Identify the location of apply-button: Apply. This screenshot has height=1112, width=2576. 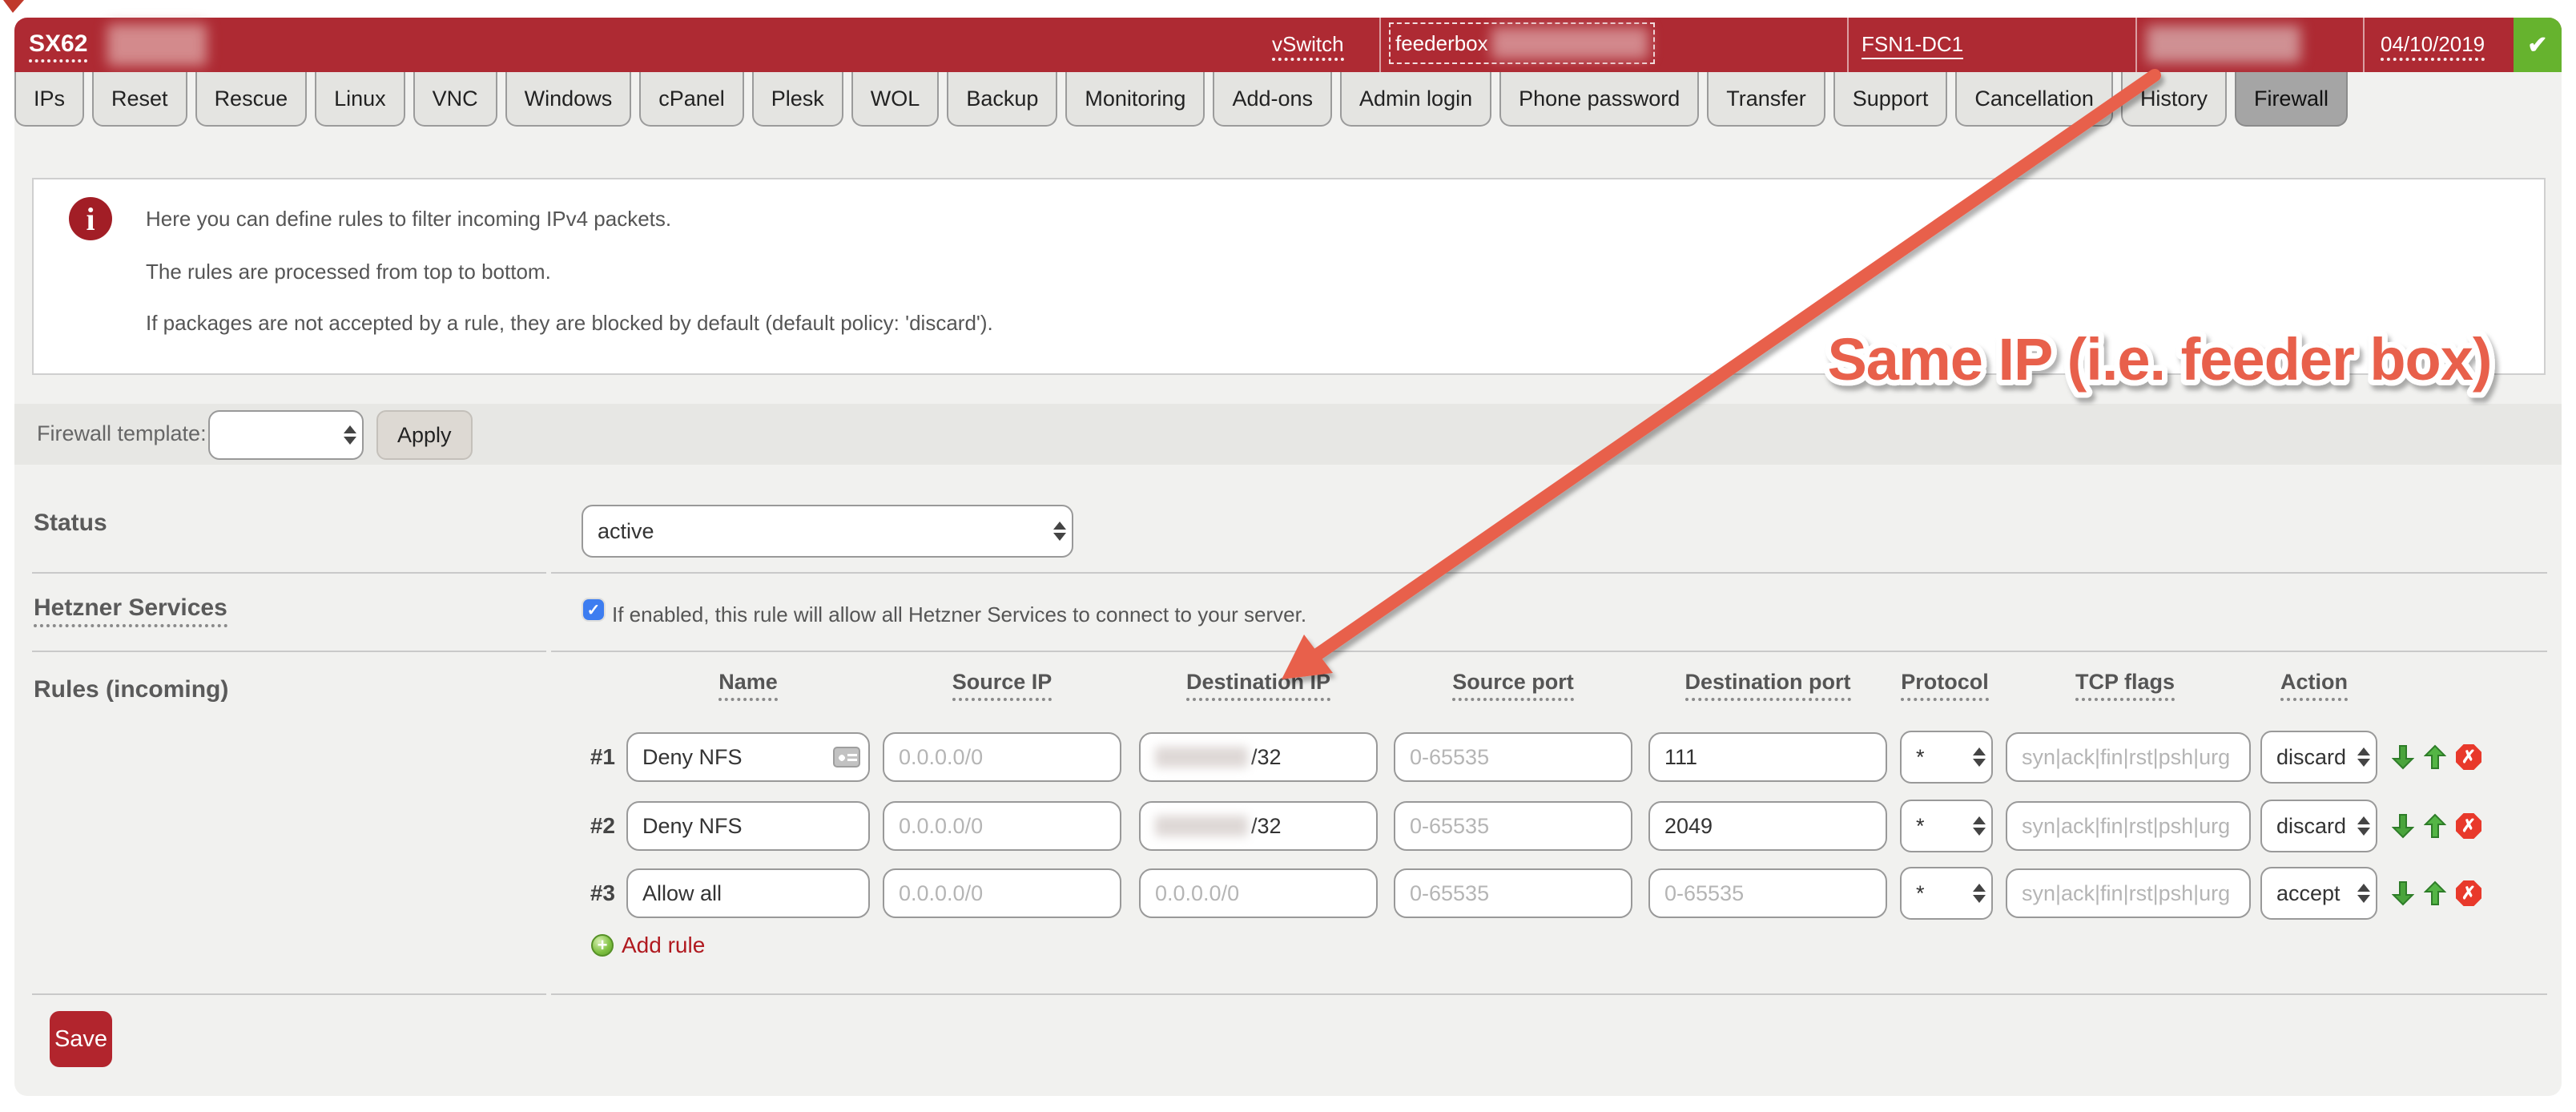
(424, 435).